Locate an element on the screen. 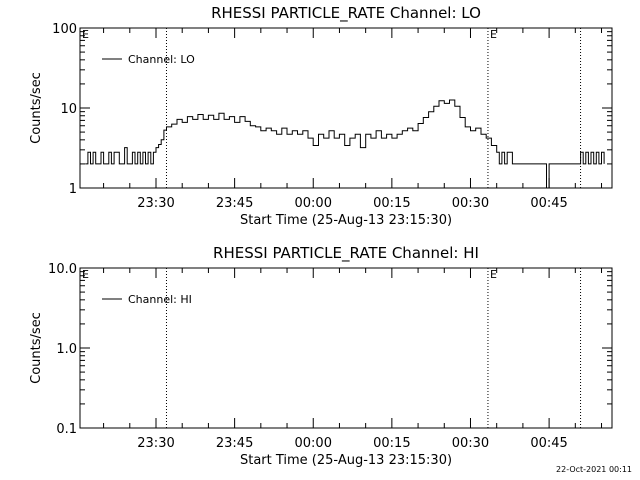  y-tick-label: 100 is located at coordinates (64, 29).